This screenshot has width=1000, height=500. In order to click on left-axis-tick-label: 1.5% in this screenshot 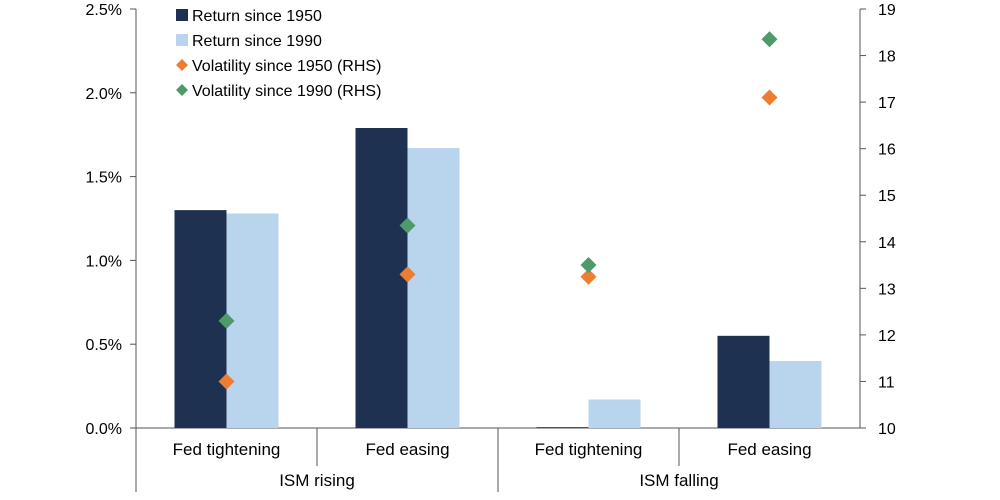, I will do `click(104, 178)`.